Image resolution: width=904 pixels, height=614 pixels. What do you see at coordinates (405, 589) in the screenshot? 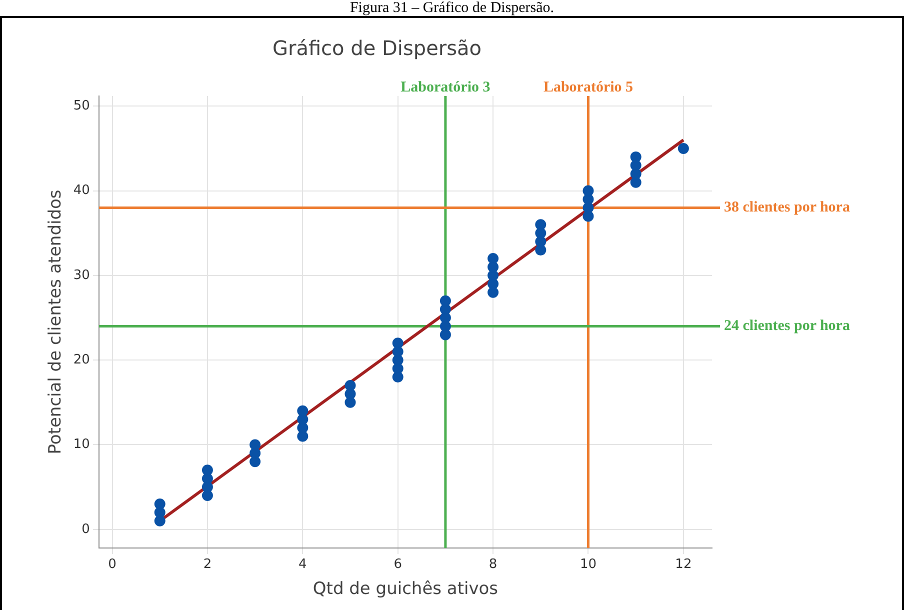
I see `x-axis-title: Qtd de guichês ativos` at bounding box center [405, 589].